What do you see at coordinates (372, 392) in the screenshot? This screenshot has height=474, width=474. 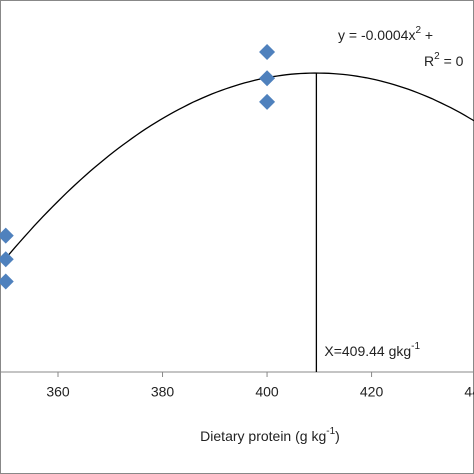 I see `x-tick-label: 420` at bounding box center [372, 392].